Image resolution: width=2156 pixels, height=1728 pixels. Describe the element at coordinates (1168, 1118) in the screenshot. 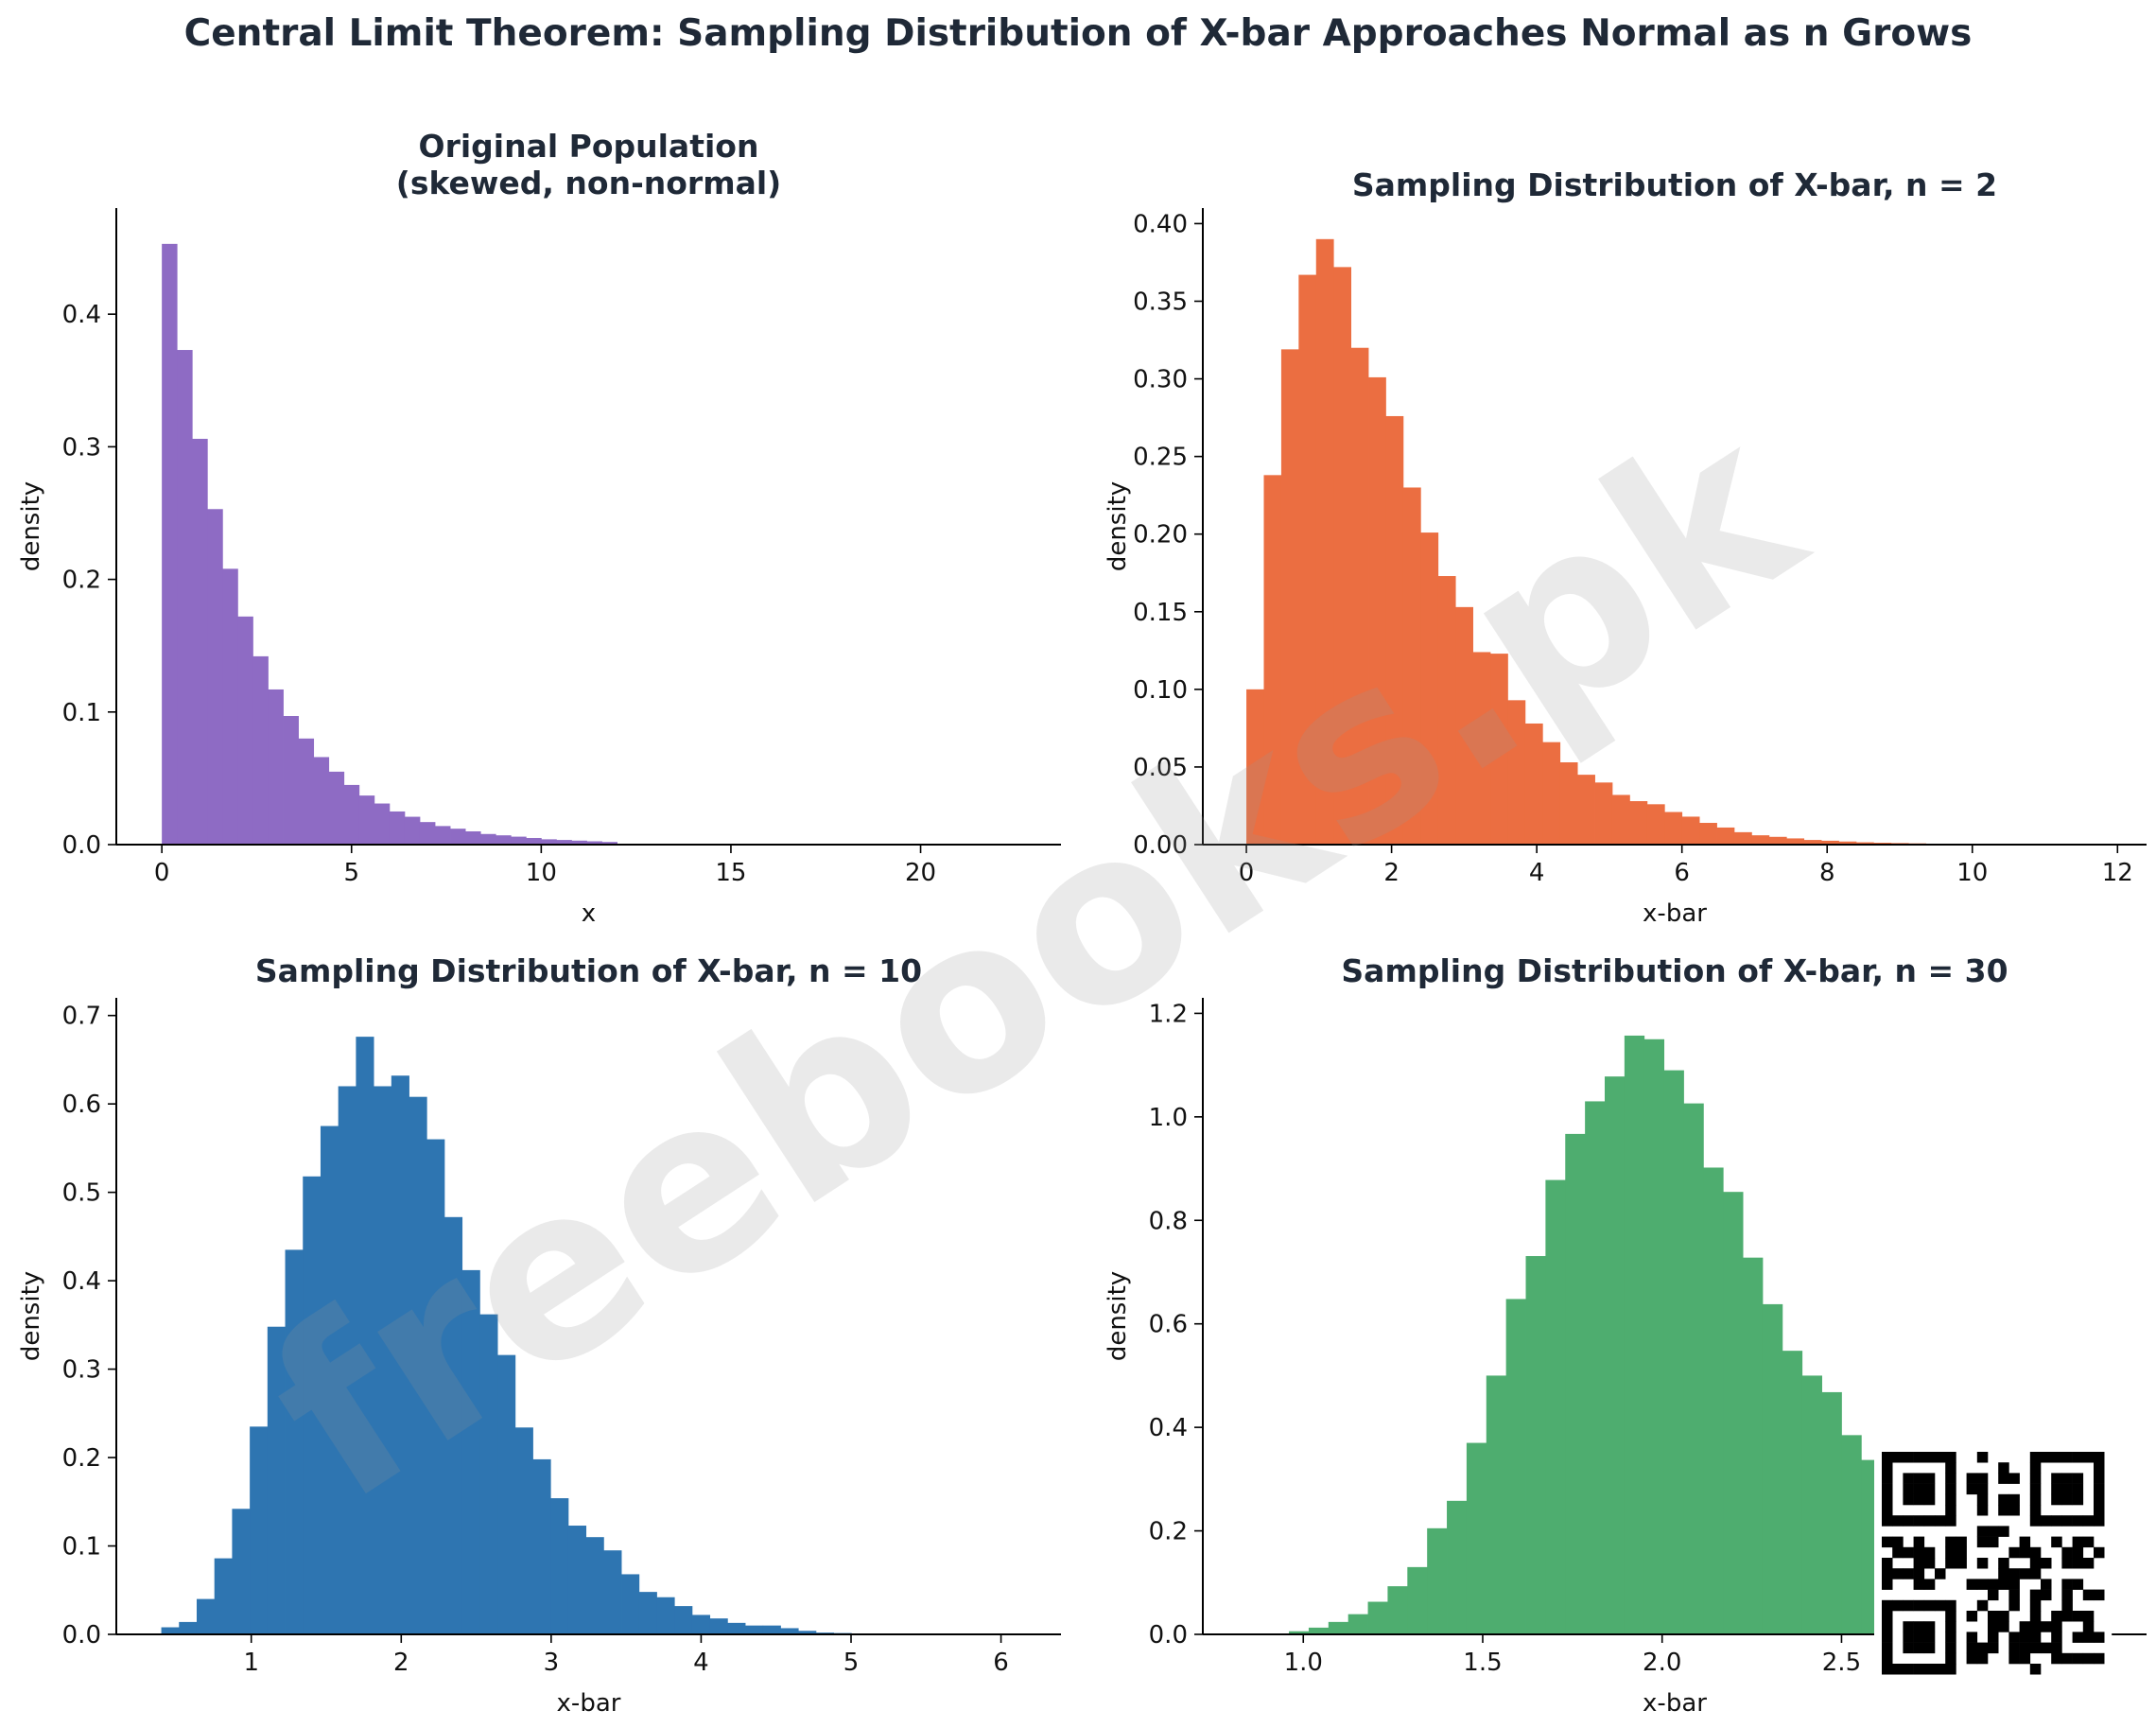

I see `y-tick-label: 1.0` at that location.